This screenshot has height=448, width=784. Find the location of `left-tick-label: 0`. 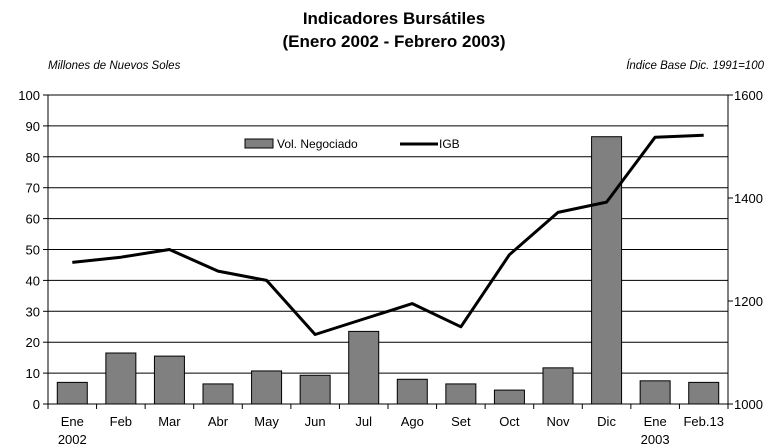

left-tick-label: 0 is located at coordinates (36, 404).